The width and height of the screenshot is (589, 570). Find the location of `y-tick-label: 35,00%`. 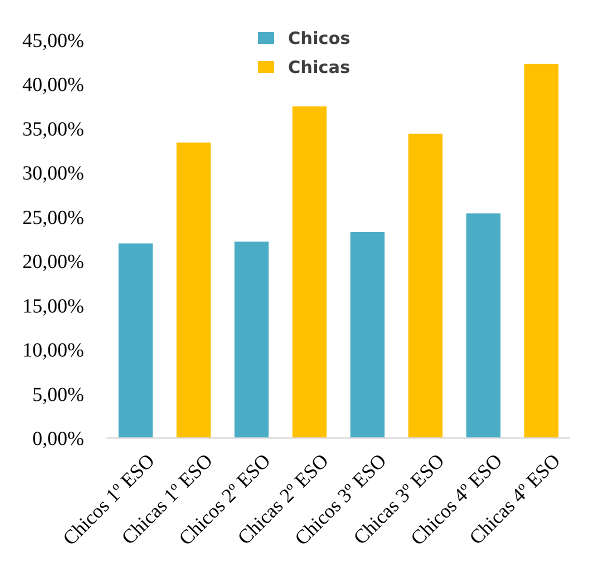

y-tick-label: 35,00% is located at coordinates (53, 129).